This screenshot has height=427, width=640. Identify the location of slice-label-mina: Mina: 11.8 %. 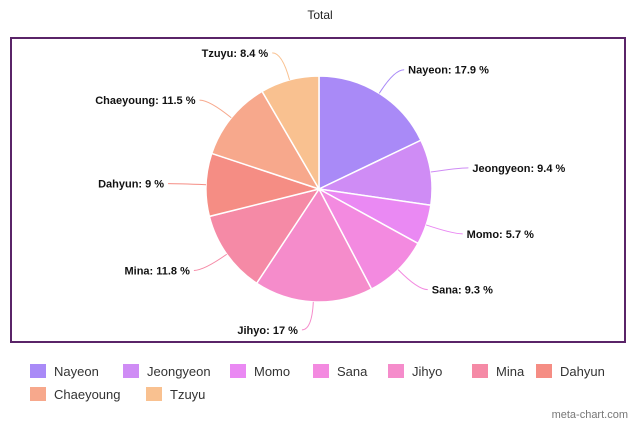
(157, 271).